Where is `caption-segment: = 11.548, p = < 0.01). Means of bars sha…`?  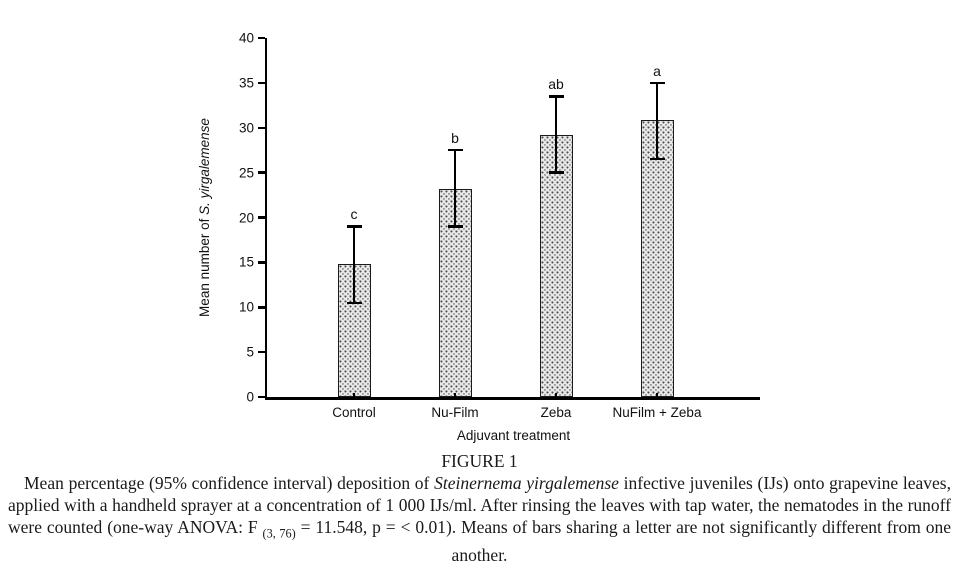
caption-segment: = 11.548, p = < 0.01). Means of bars sha… is located at coordinates (623, 541).